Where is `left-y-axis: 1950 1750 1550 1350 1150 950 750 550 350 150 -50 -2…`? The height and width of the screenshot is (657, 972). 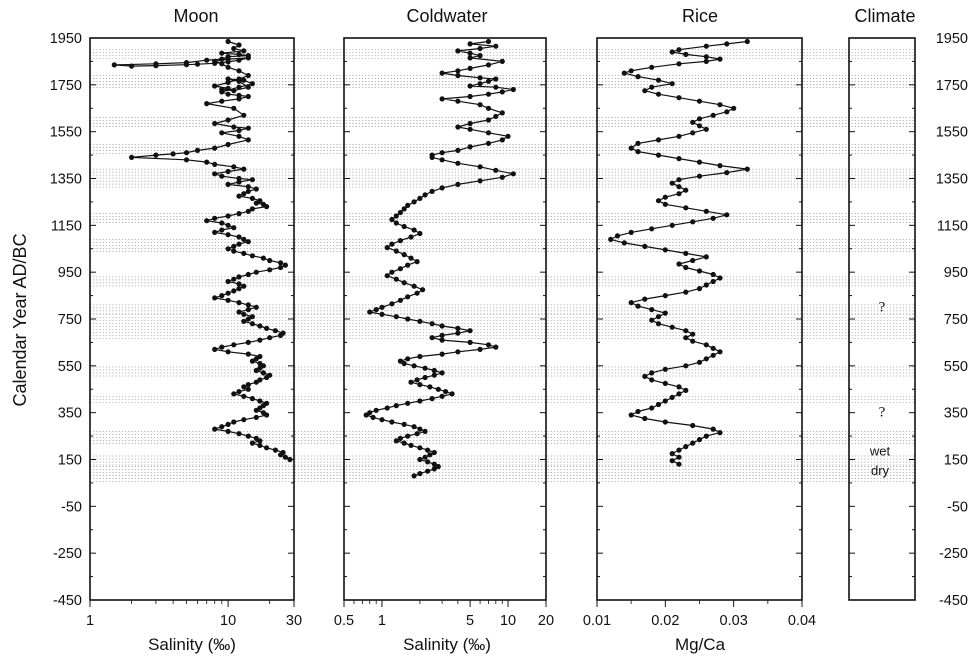
left-y-axis: 1950 1750 1550 1350 1150 950 750 550 350 150 -50 -2… is located at coordinates (66, 320).